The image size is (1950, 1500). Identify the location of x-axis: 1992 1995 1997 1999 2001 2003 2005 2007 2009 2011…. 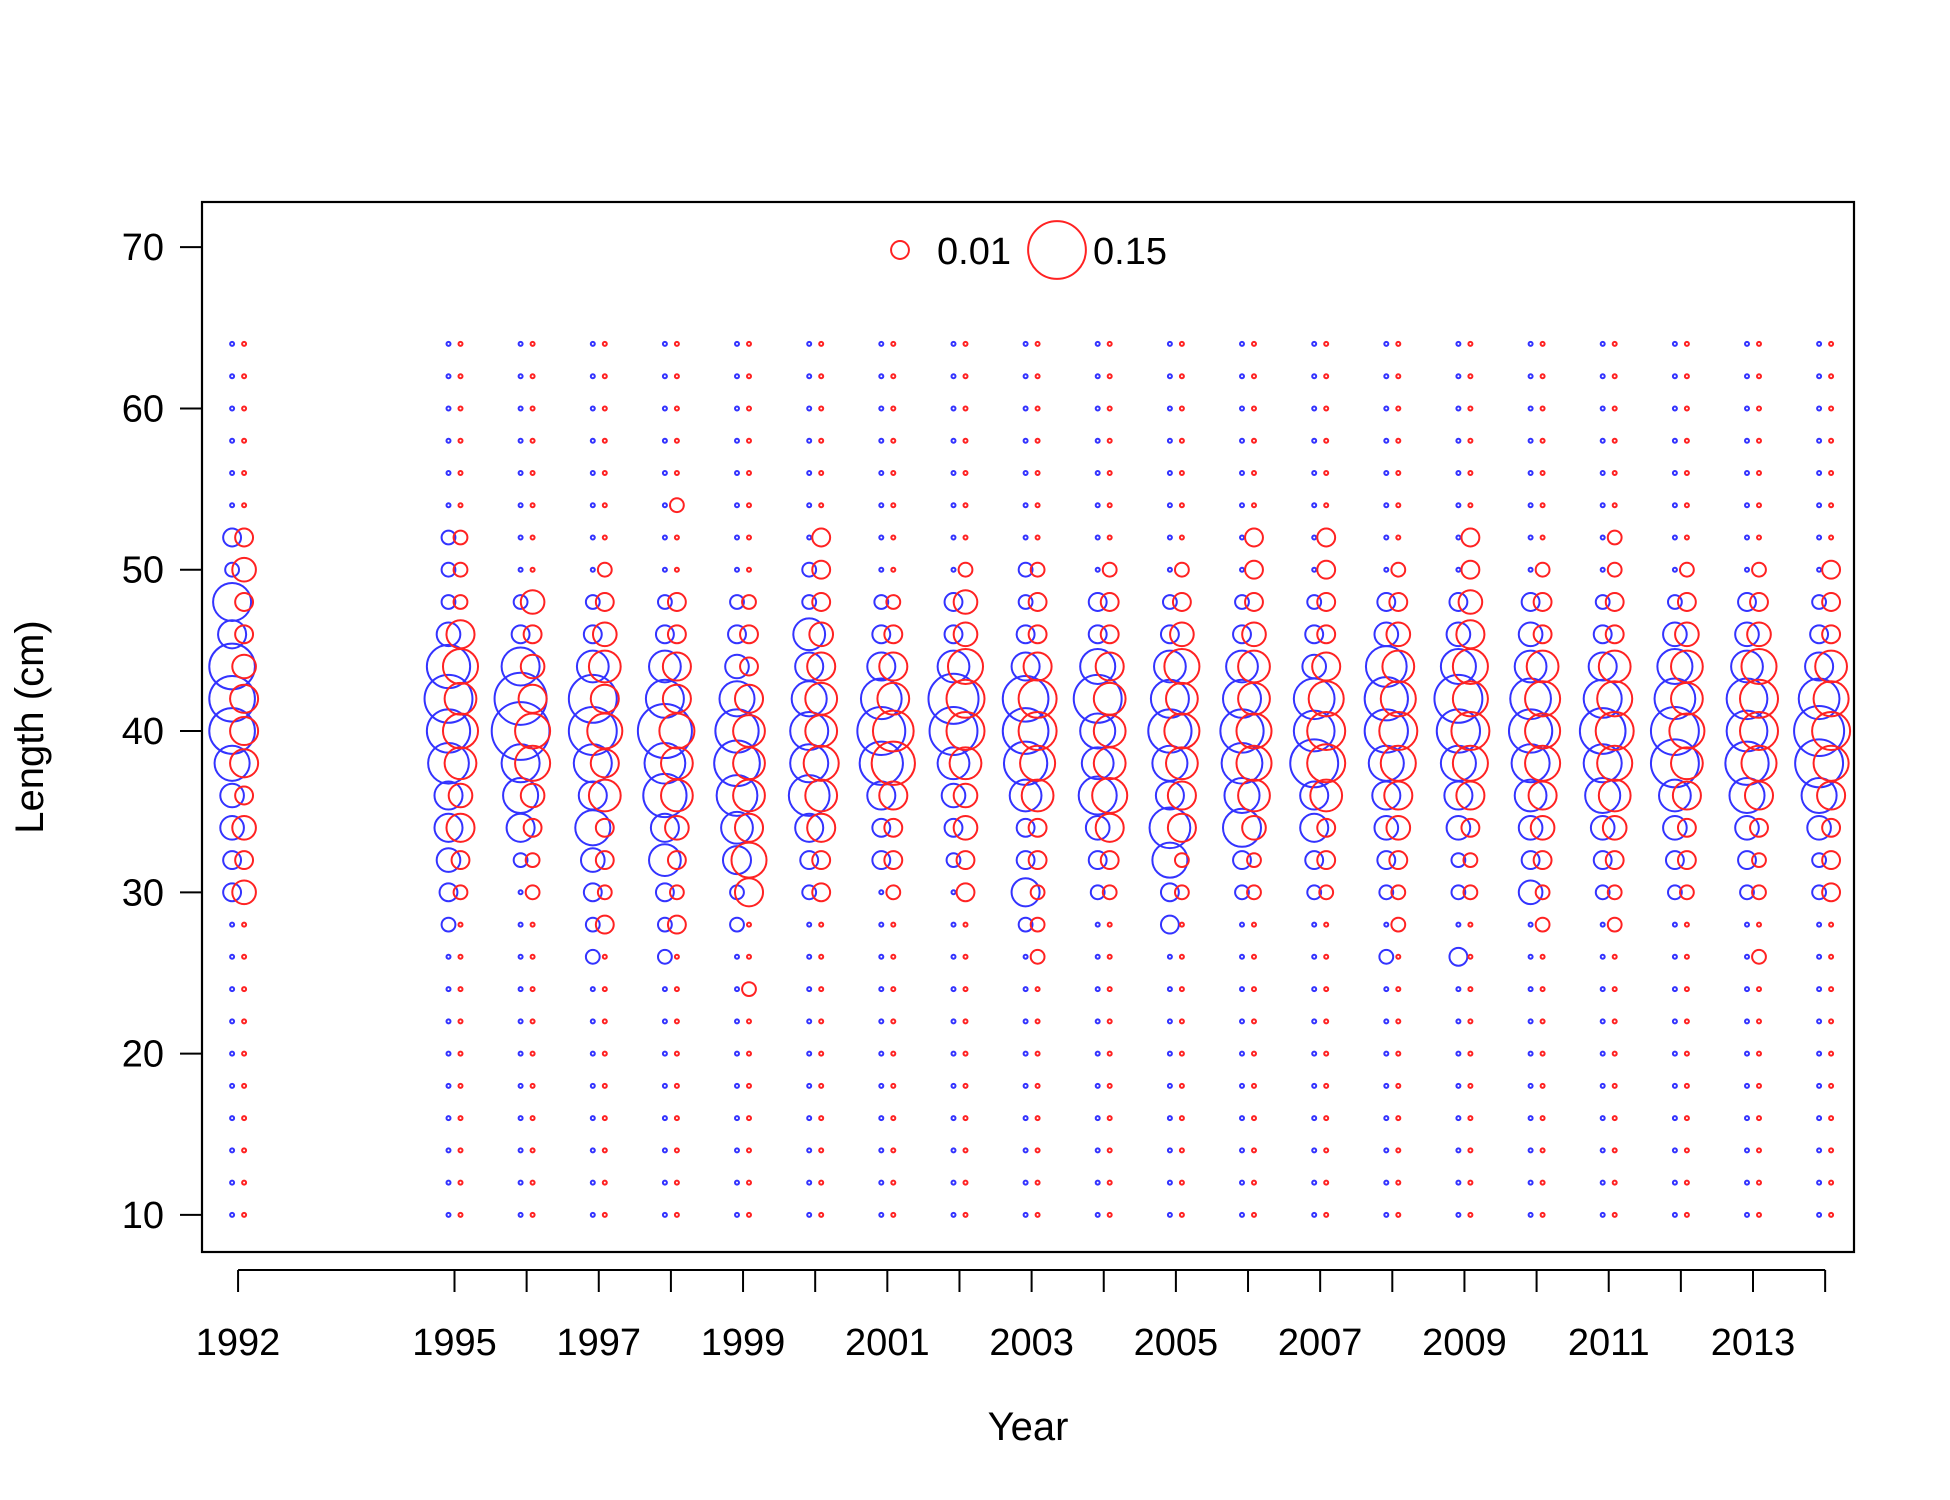
(1011, 1316).